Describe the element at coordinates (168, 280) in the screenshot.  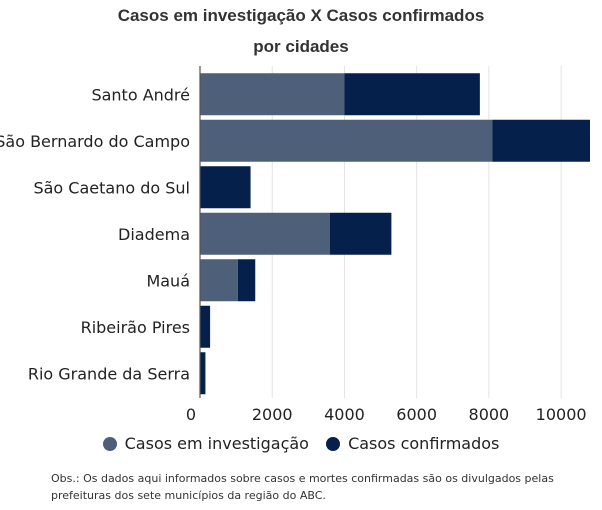
I see `category-label-4: Mauá` at that location.